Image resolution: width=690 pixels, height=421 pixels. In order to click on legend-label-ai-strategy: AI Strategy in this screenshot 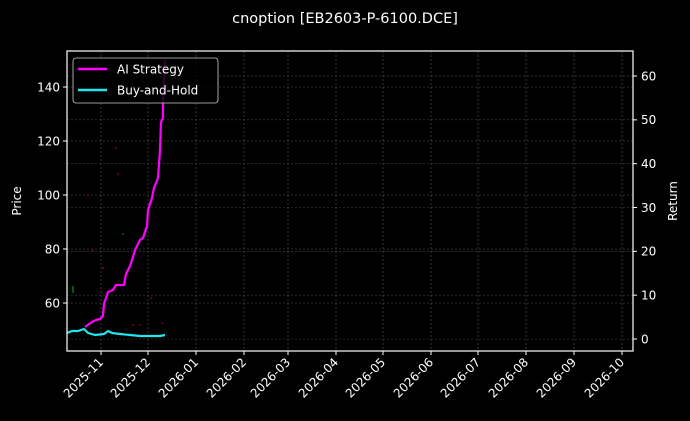, I will do `click(150, 70)`.